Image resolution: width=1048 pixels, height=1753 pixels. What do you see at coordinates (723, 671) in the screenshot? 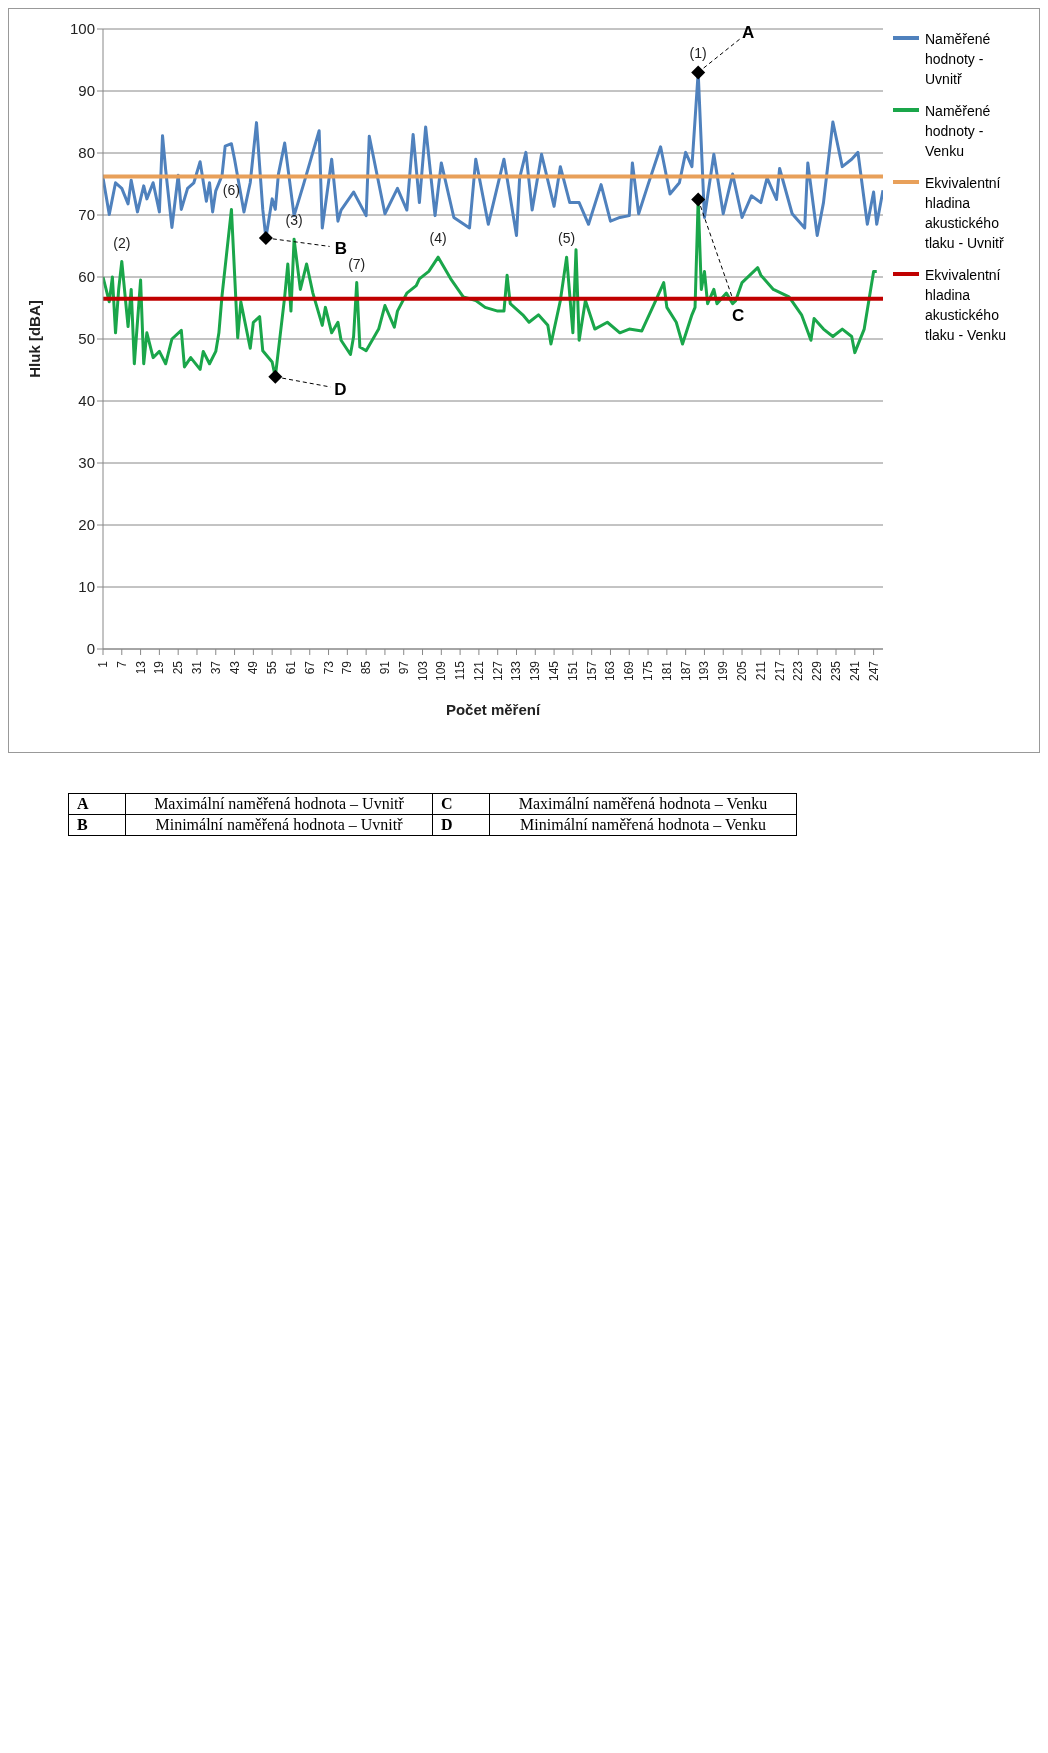
I see `x-tick-label: 199` at bounding box center [723, 671].